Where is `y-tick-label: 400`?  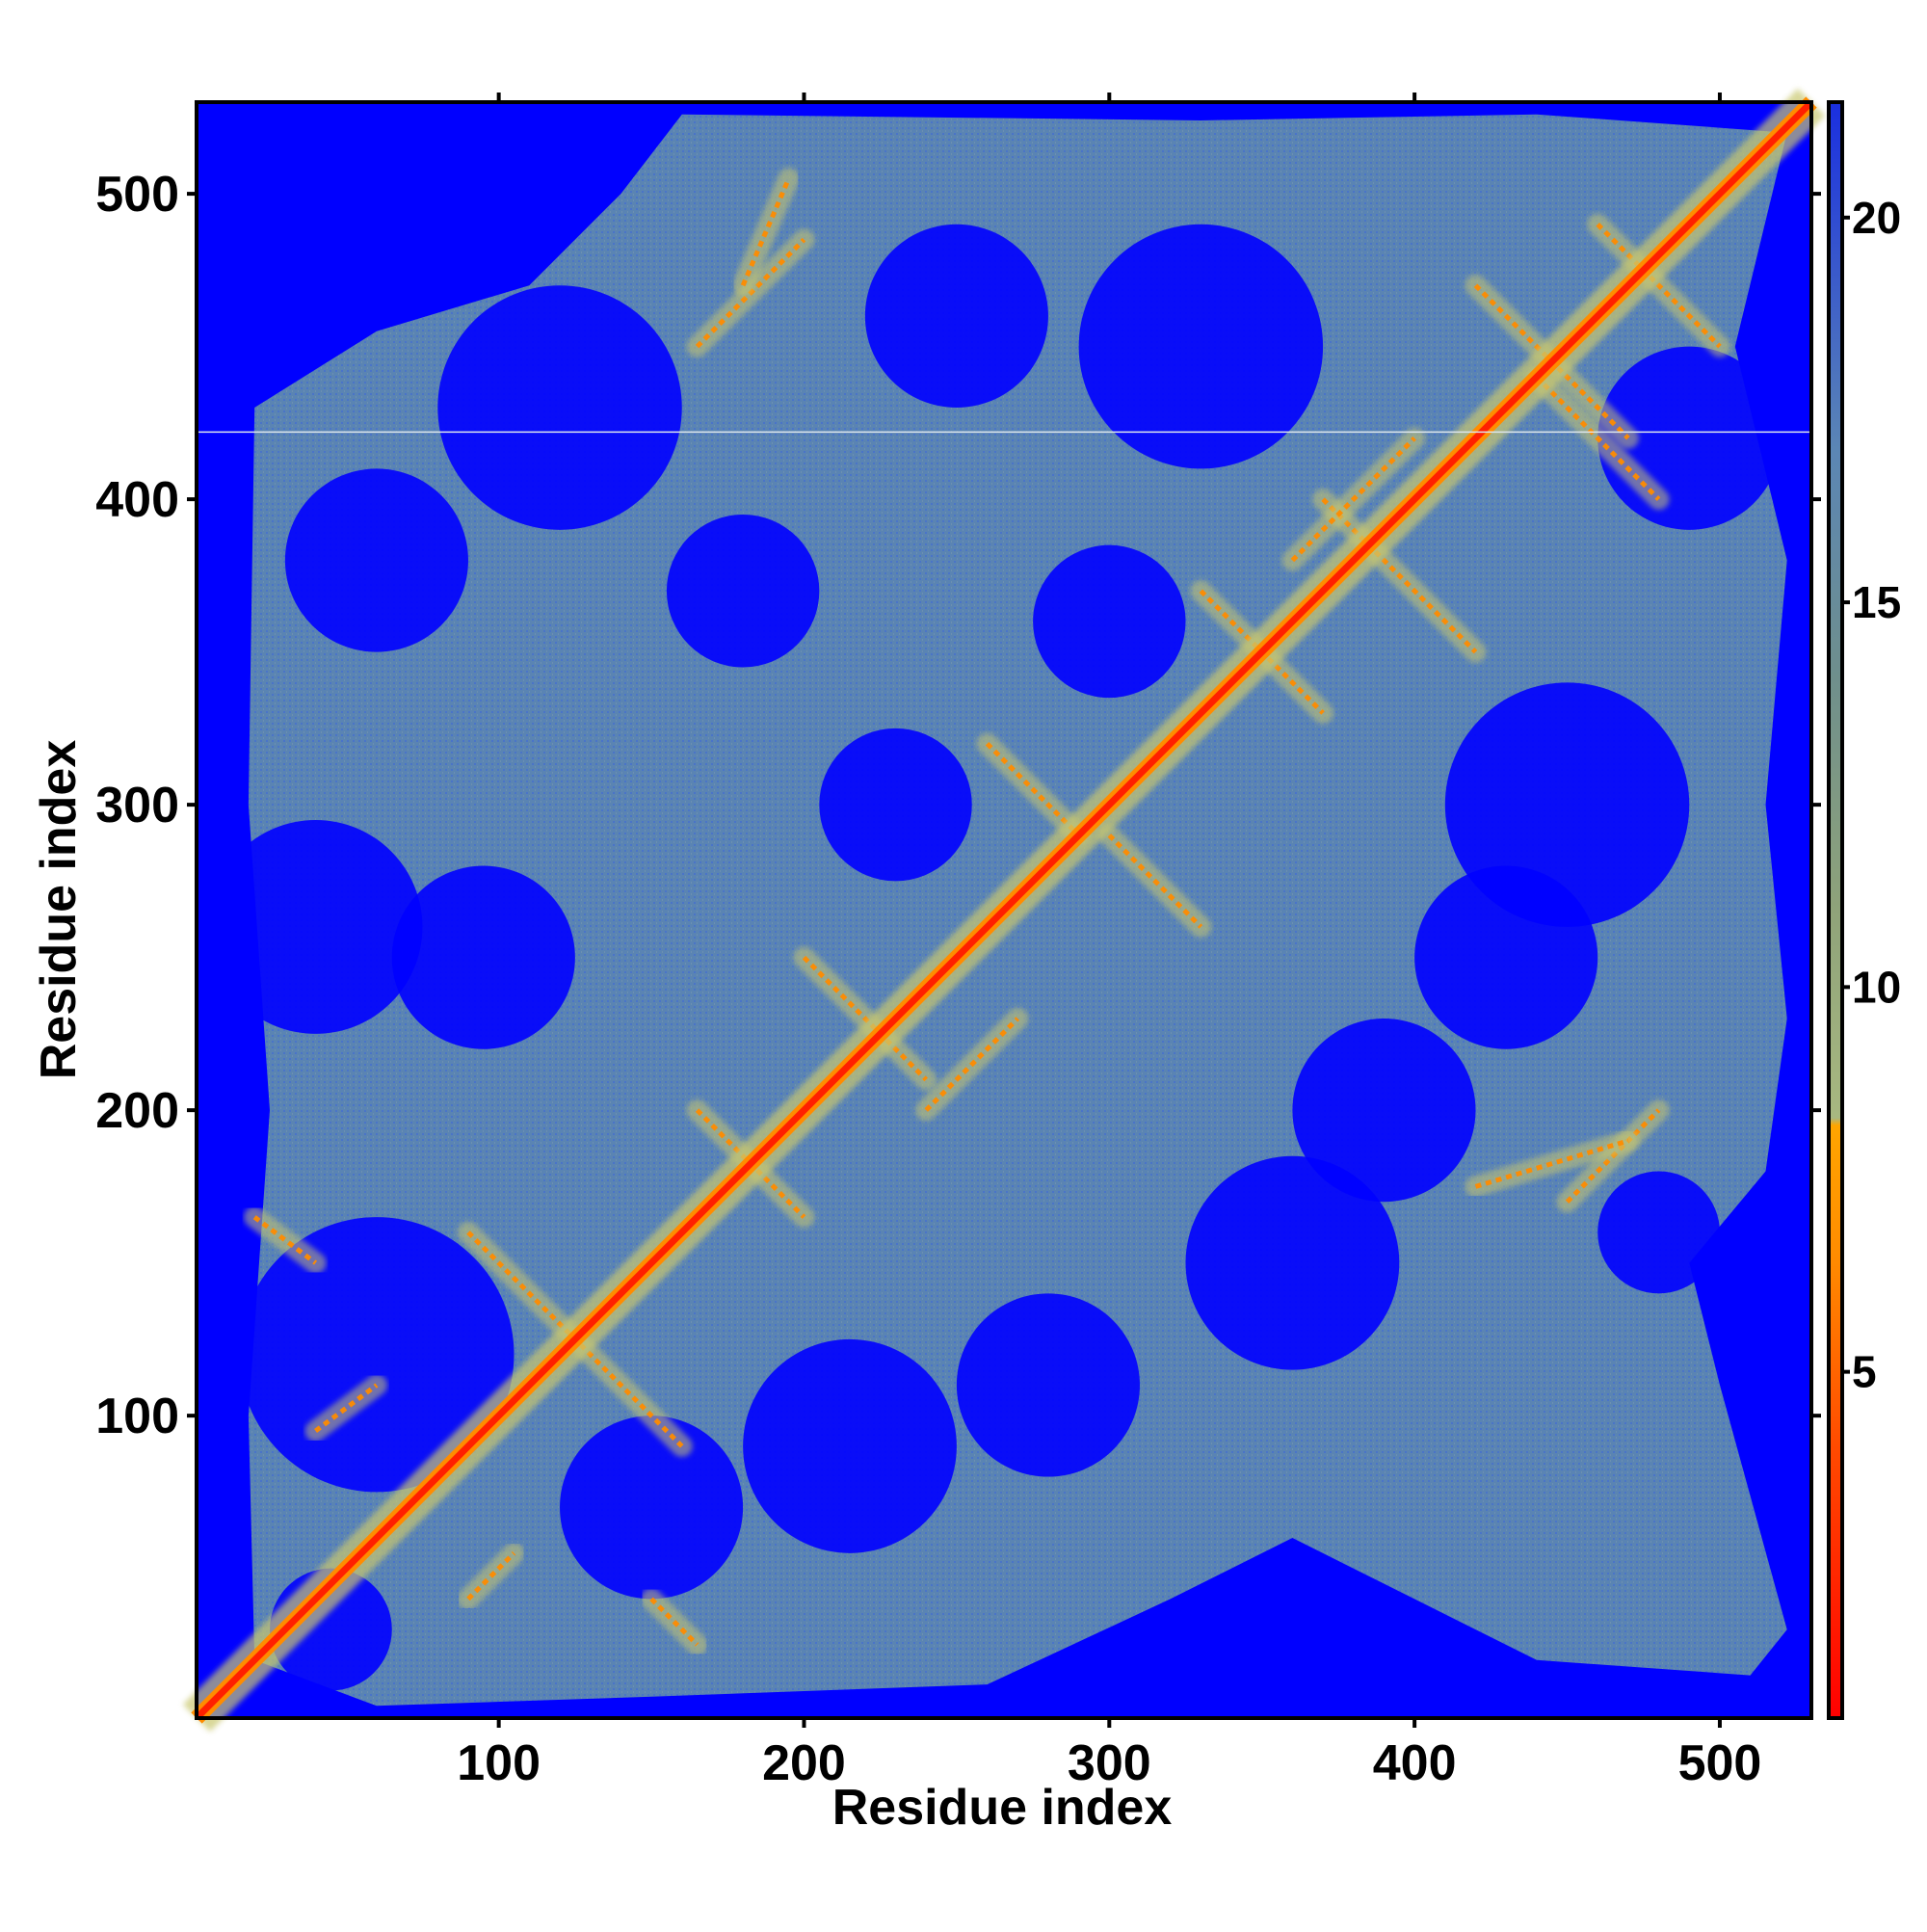 y-tick-label: 400 is located at coordinates (137, 500).